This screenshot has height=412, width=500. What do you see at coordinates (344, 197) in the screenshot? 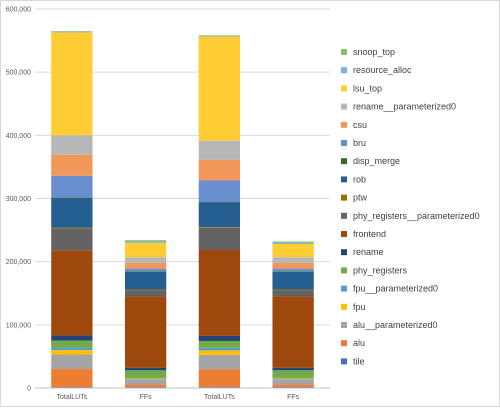
I see `legend-swatch-ptw` at bounding box center [344, 197].